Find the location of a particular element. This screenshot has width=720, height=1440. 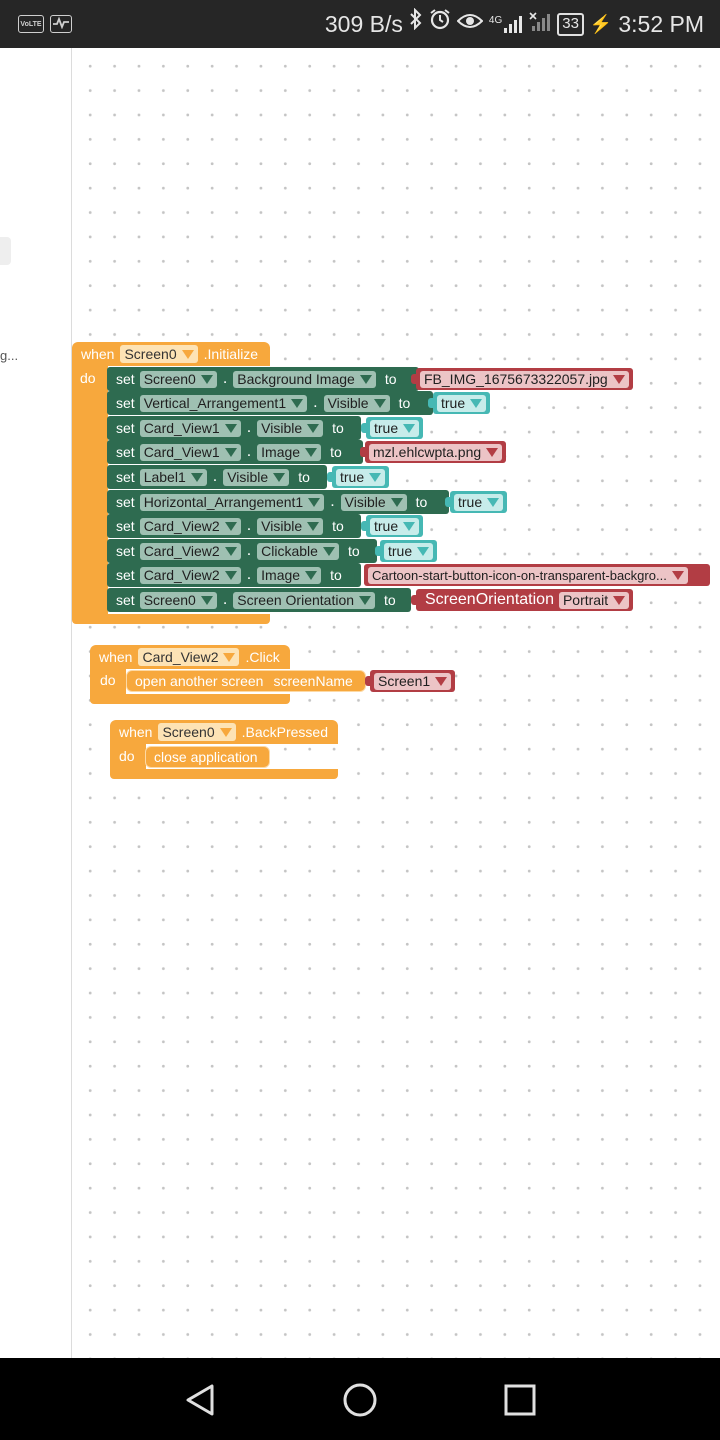

screen-dropdown: Screen1 is located at coordinates (413, 681).